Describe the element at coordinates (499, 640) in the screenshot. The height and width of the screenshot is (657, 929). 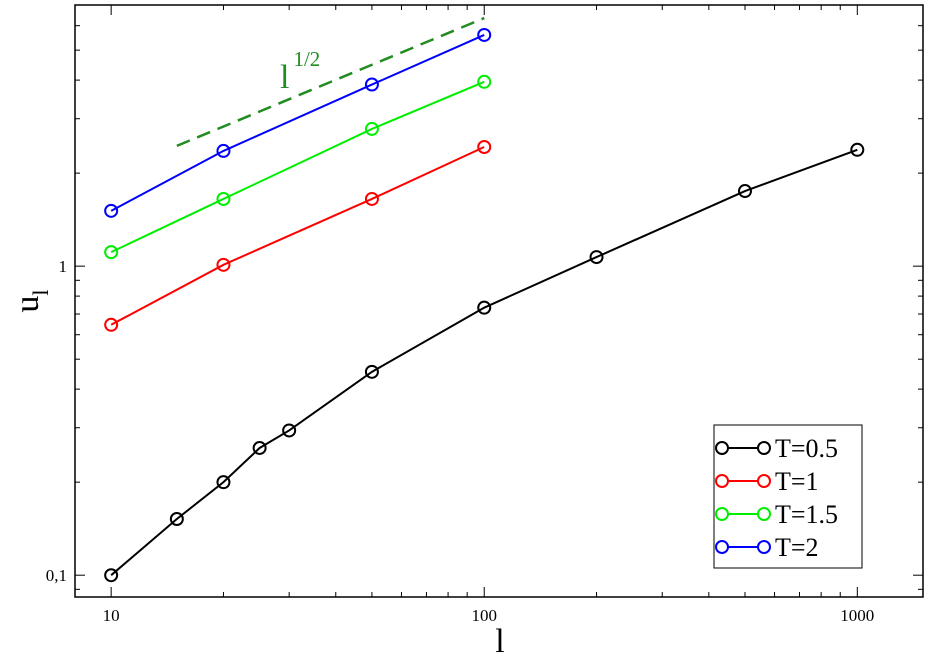
I see `x-axis-label: l` at that location.